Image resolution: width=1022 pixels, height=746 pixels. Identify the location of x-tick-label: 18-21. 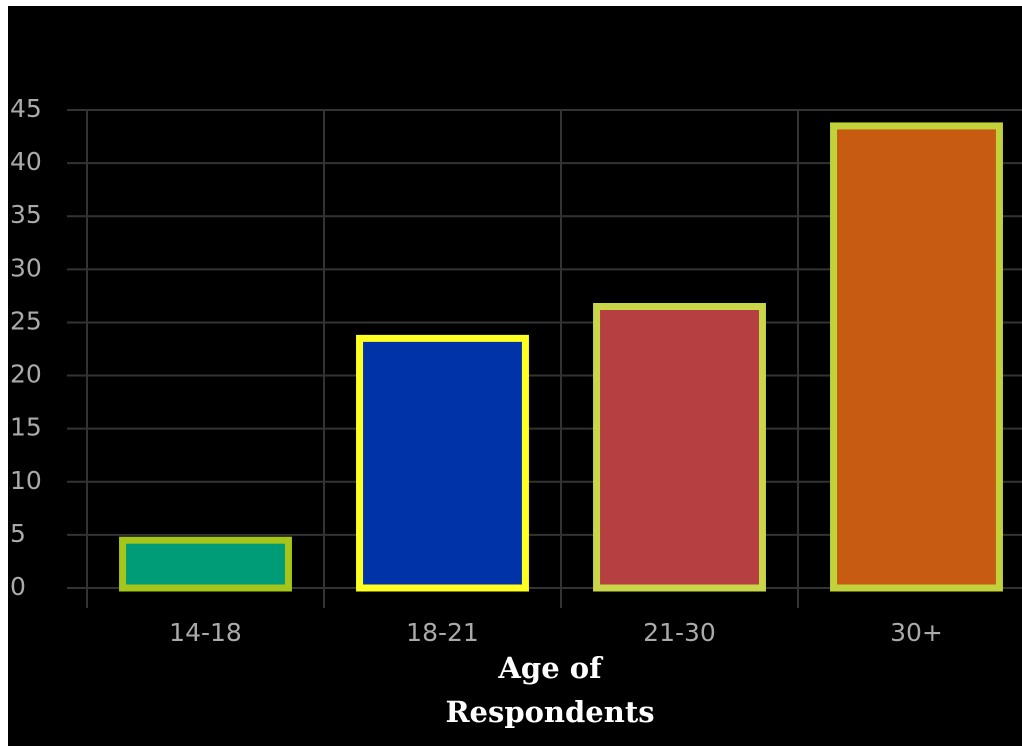
(442, 632).